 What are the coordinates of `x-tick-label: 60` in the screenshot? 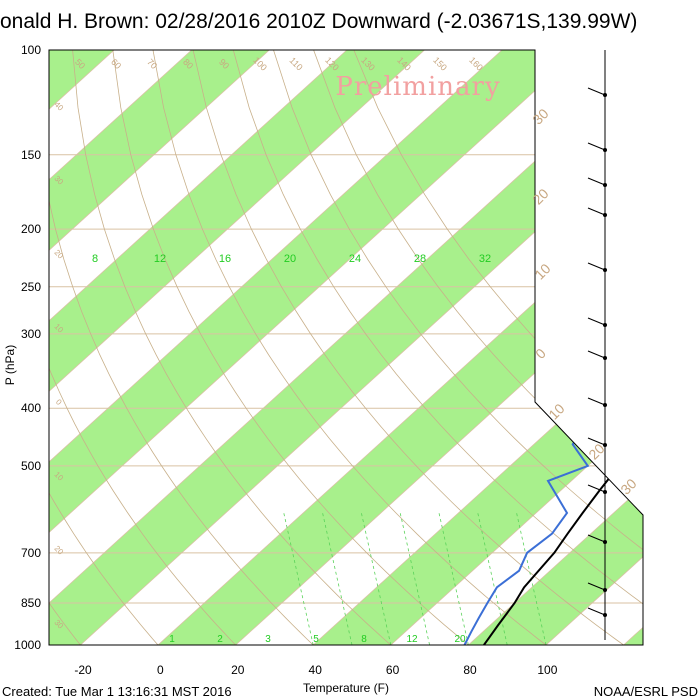 It's located at (393, 670).